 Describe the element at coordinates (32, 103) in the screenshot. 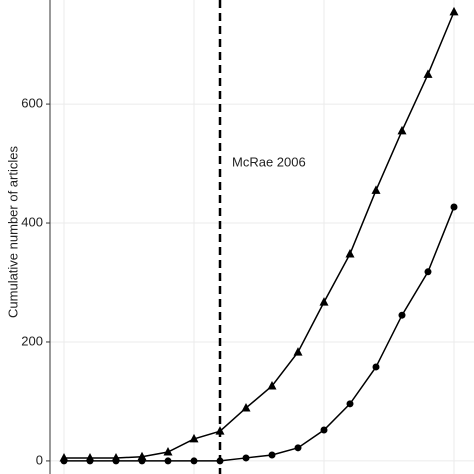

I see `y-tick-label: 600` at that location.